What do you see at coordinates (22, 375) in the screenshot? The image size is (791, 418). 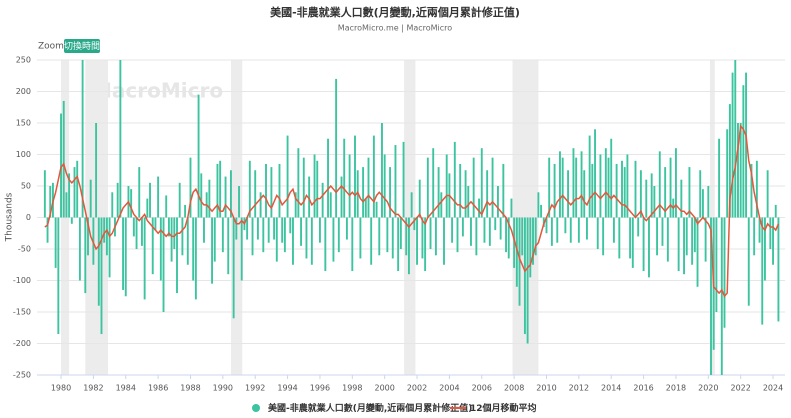 I see `y-tick-label: -250` at bounding box center [22, 375].